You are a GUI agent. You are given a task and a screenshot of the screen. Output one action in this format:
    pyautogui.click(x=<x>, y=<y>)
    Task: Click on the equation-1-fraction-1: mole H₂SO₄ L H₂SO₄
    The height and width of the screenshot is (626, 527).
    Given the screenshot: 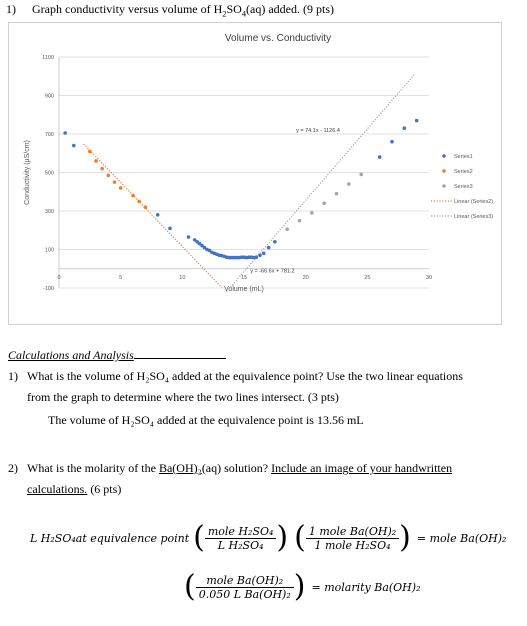 What is the action you would take?
    pyautogui.click(x=240, y=538)
    